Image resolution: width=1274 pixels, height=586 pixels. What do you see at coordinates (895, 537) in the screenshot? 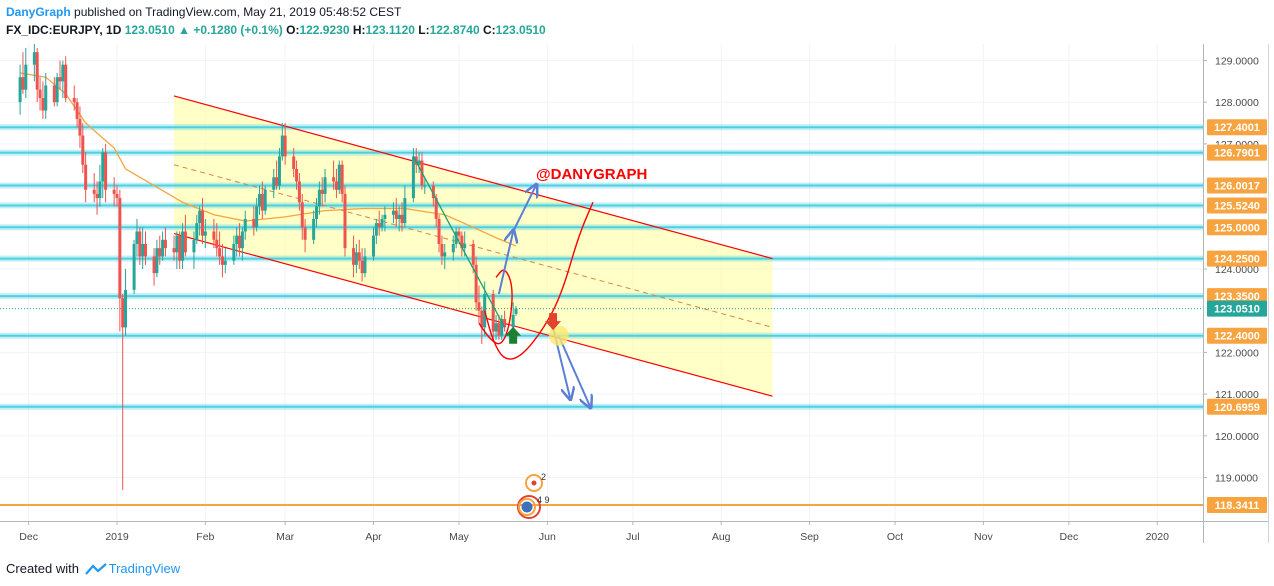
I see `x-tick-label: Oct` at bounding box center [895, 537].